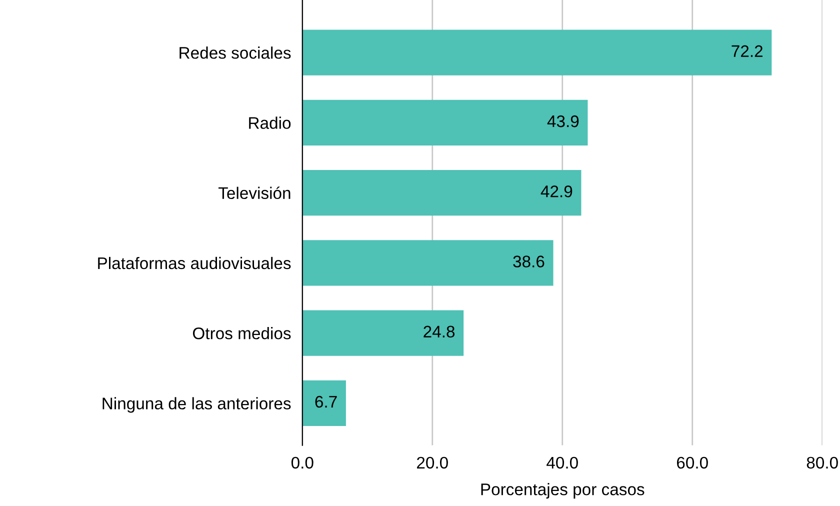  Describe the element at coordinates (822, 462) in the screenshot. I see `x-tick-label: 80.0` at that location.